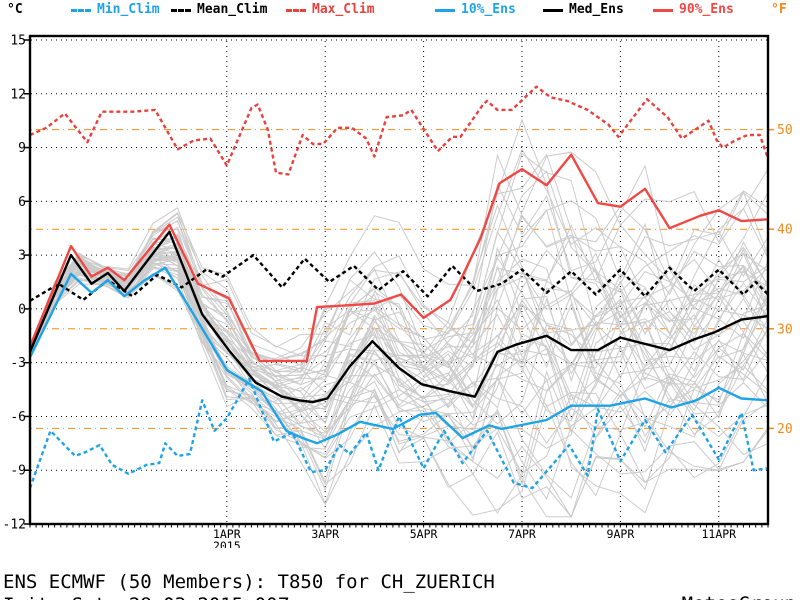 Image resolution: width=800 pixels, height=600 pixels. I want to click on x-tick-sublabel-2015: 2015, so click(227, 543).